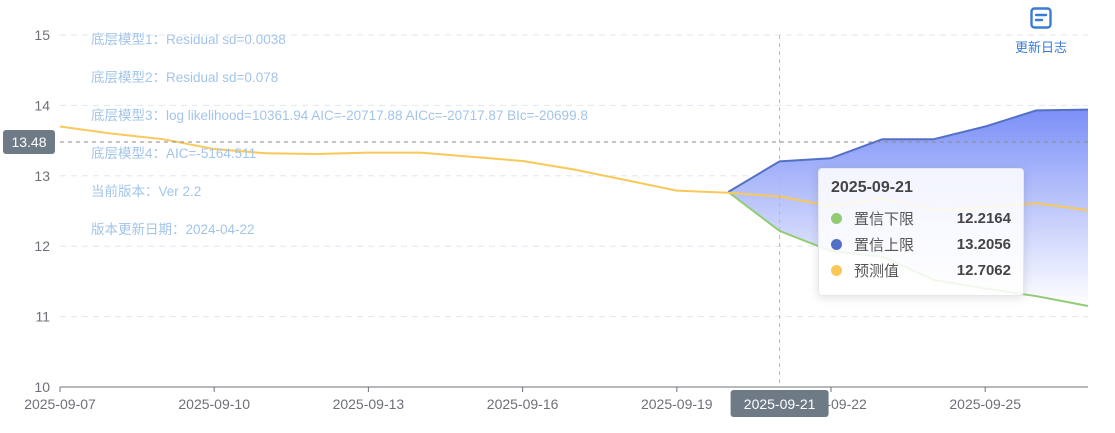 The image size is (1115, 433). Describe the element at coordinates (42, 317) in the screenshot. I see `y-tick-label: 11` at that location.